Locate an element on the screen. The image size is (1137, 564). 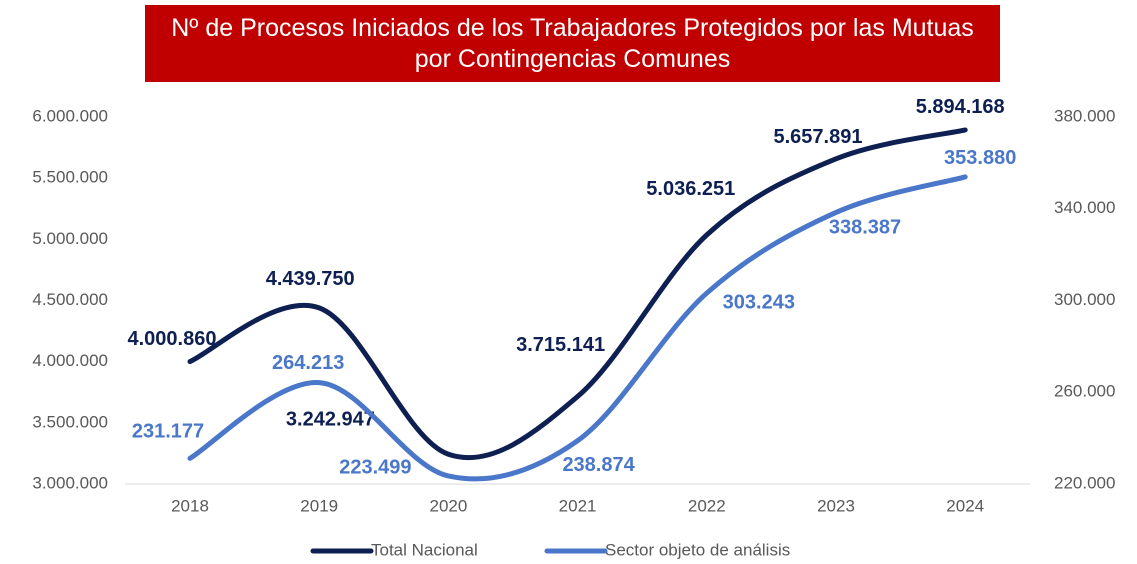
y-tick-label: 4.000.000 is located at coordinates (70, 360).